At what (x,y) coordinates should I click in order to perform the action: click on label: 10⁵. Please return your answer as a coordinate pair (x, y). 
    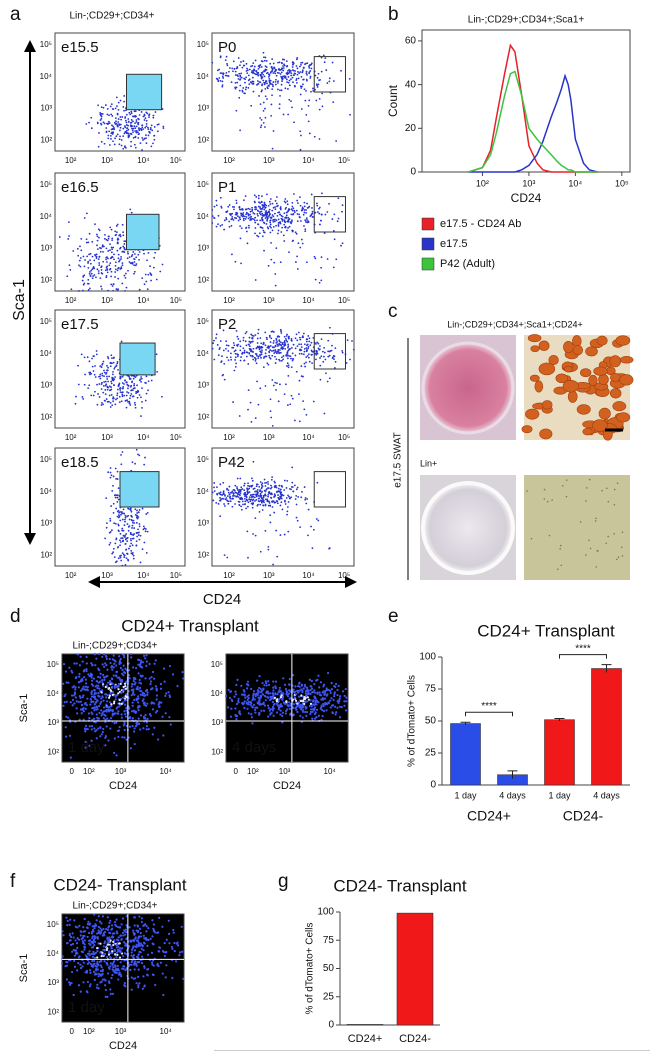
    Looking at the image, I should click on (53, 664).